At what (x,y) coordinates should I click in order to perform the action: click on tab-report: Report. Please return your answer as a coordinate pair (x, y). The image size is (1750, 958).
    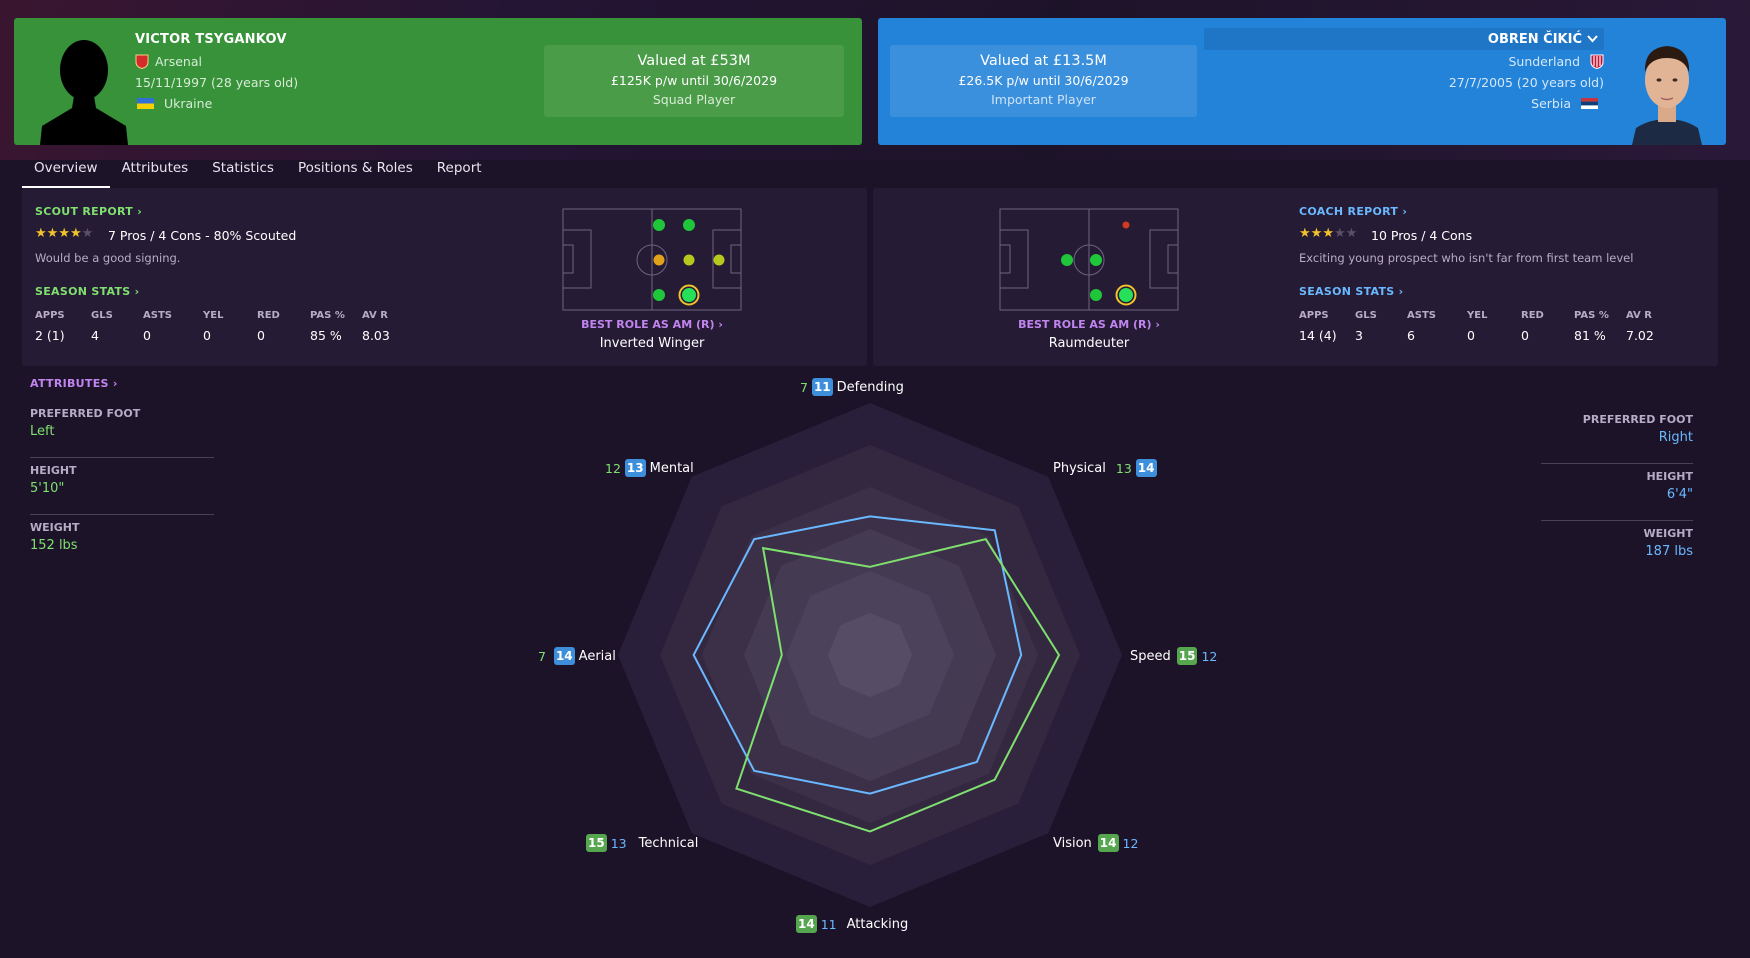
    Looking at the image, I should click on (459, 168).